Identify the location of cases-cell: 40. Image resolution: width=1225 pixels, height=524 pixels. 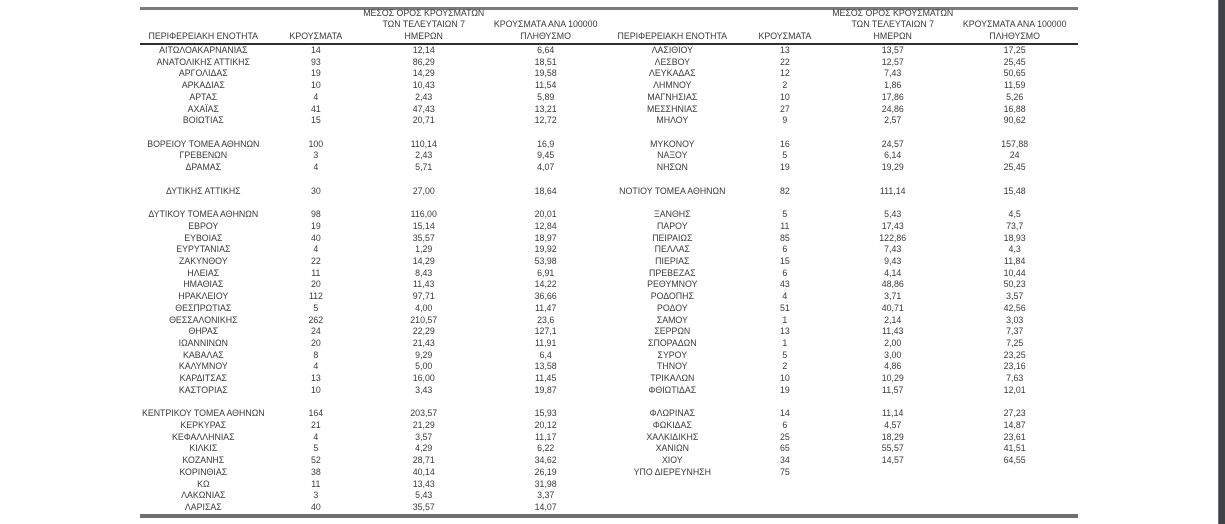
(315, 237).